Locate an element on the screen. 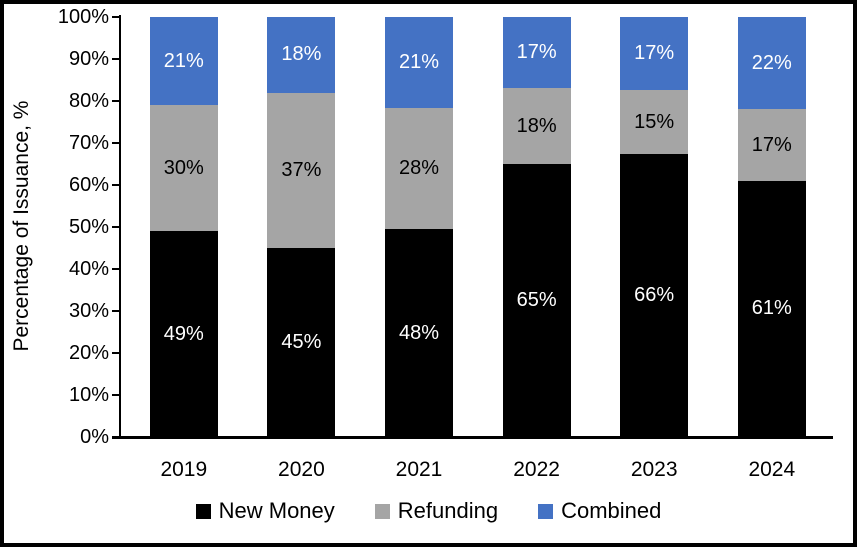  data-label: 28% is located at coordinates (419, 168).